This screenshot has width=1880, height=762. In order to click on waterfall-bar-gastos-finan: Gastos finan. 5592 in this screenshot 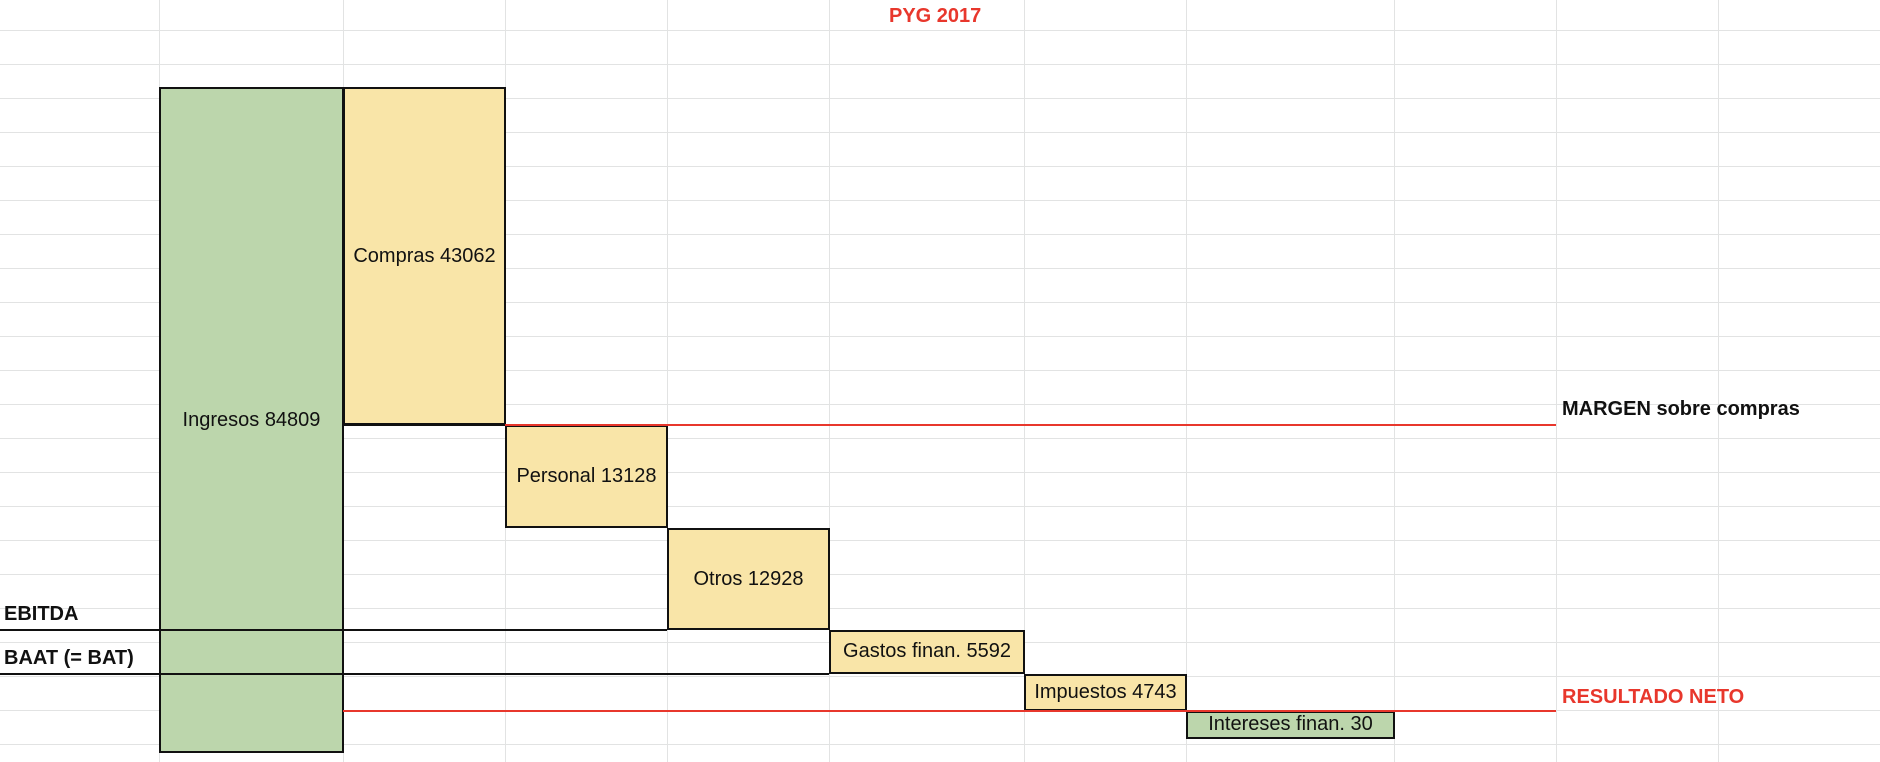, I will do `click(927, 651)`.